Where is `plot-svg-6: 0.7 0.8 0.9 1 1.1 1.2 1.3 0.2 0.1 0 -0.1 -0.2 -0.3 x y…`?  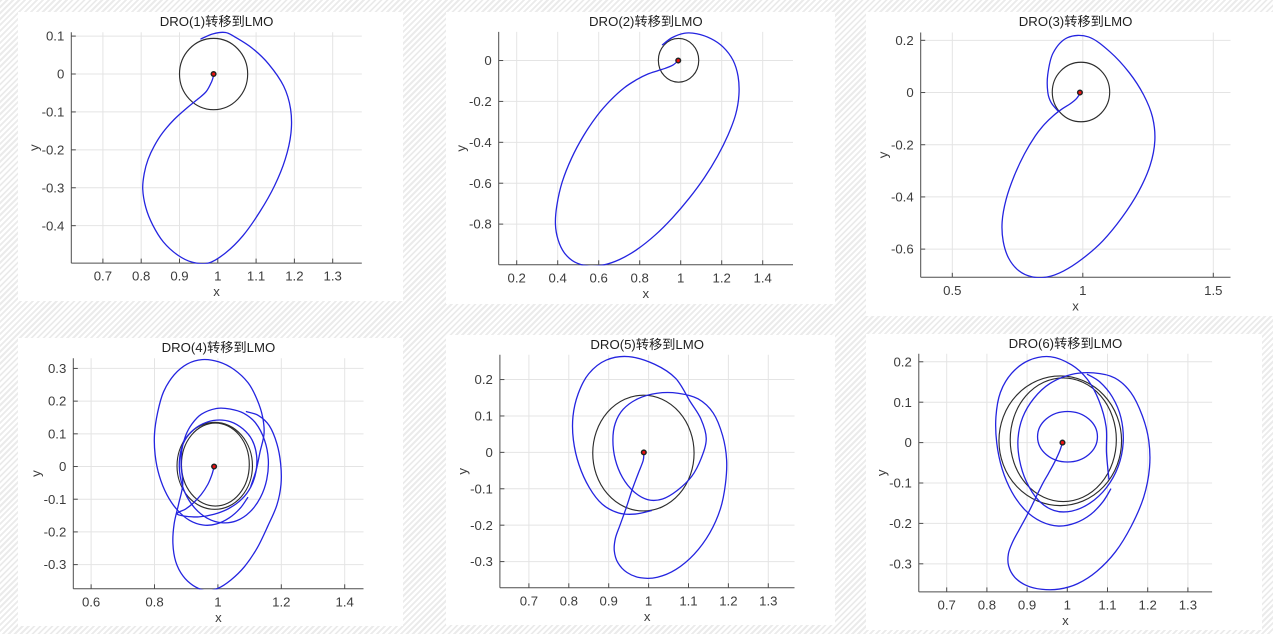
plot-svg-6: 0.7 0.8 0.9 1 1.1 1.2 1.3 0.2 0.1 0 -0.1 -0.2 -0.3 x y… is located at coordinates (1043, 482).